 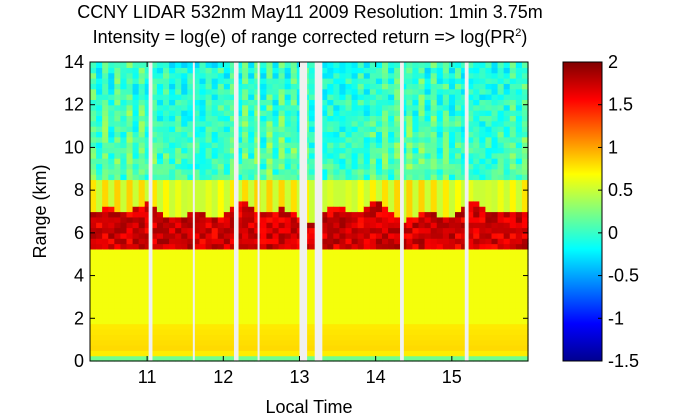 What do you see at coordinates (299, 377) in the screenshot?
I see `x-tick-label: 13` at bounding box center [299, 377].